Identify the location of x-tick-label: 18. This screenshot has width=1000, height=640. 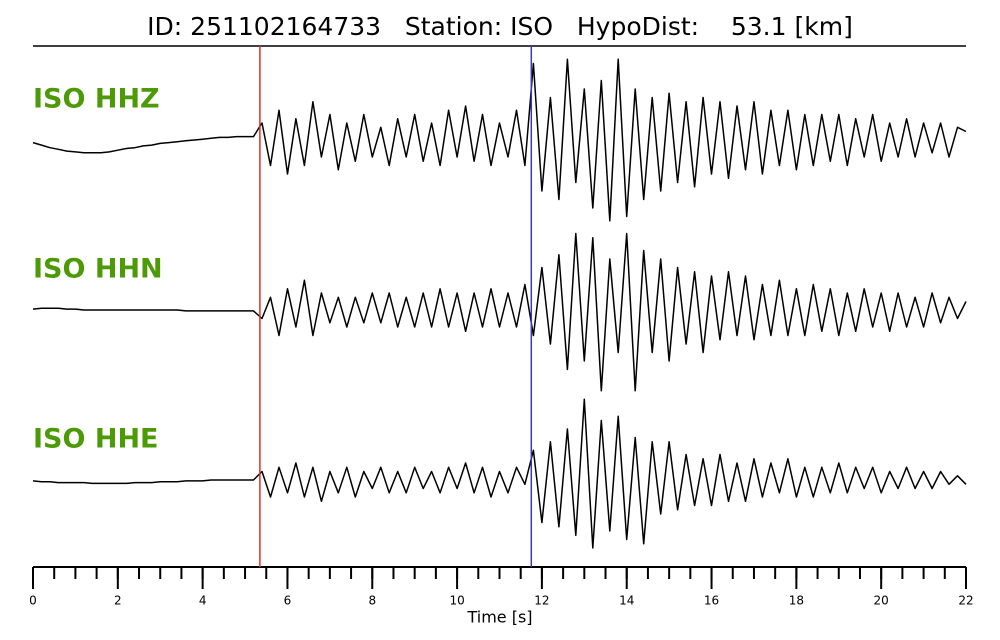
(796, 601).